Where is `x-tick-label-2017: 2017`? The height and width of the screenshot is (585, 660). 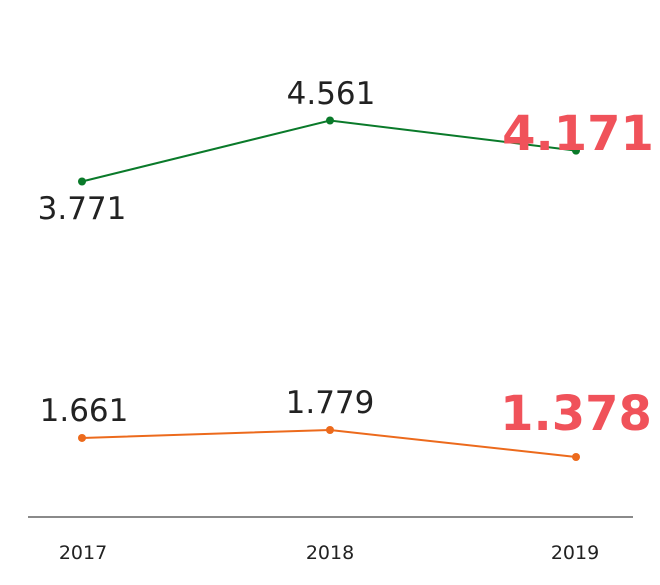
x-tick-label-2017: 2017 is located at coordinates (83, 553).